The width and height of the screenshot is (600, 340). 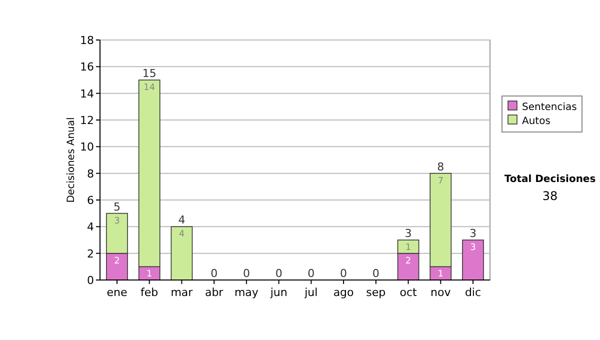 What do you see at coordinates (246, 292) in the screenshot?
I see `x-tick-label: may` at bounding box center [246, 292].